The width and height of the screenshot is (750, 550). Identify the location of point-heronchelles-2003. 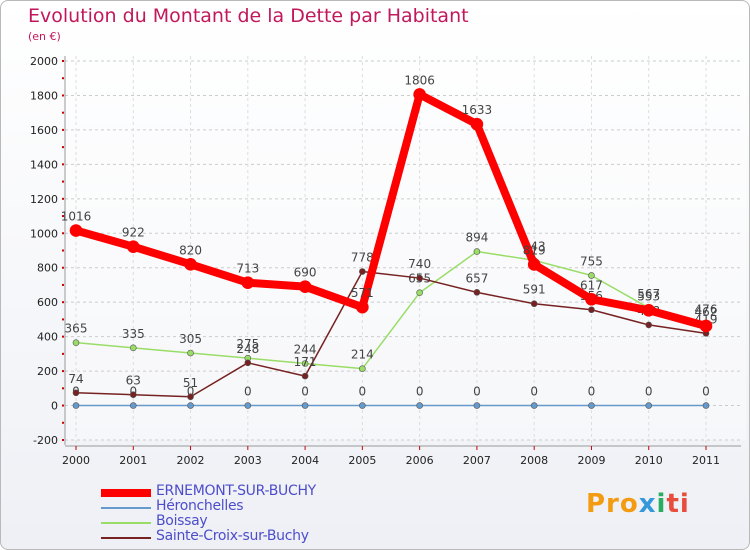
(248, 405).